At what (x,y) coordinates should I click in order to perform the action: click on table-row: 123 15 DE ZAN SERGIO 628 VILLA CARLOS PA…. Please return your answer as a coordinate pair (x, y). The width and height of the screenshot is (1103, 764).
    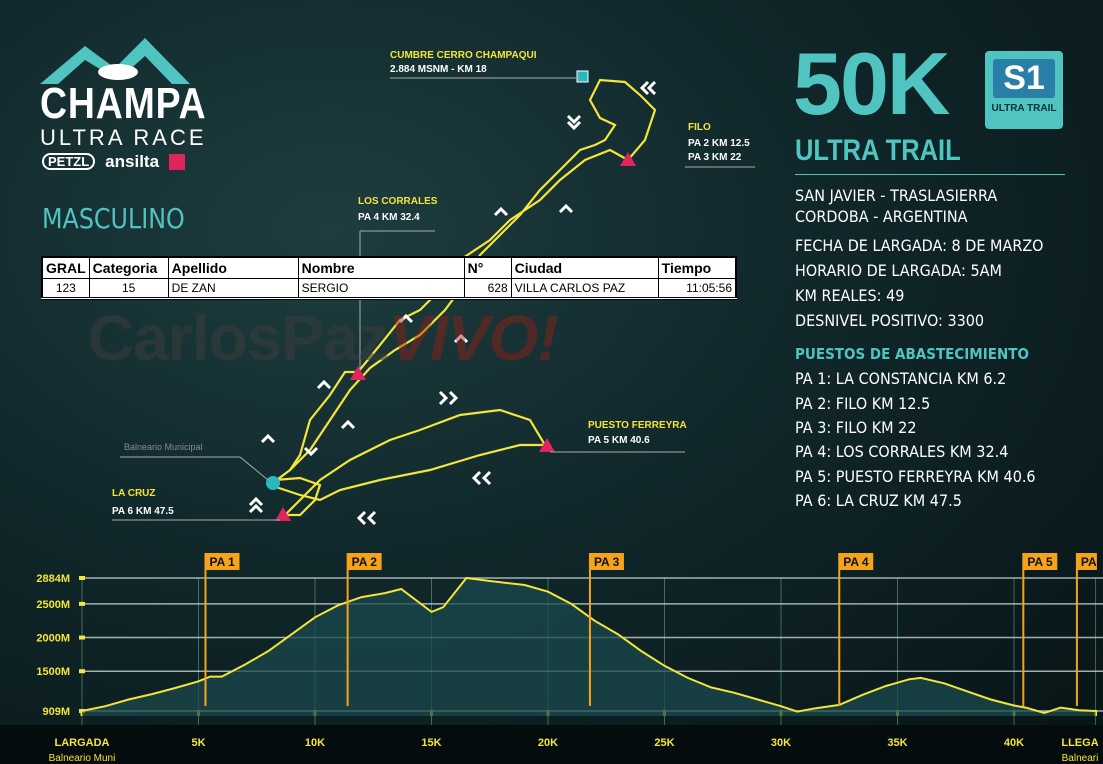
    Looking at the image, I should click on (389, 289).